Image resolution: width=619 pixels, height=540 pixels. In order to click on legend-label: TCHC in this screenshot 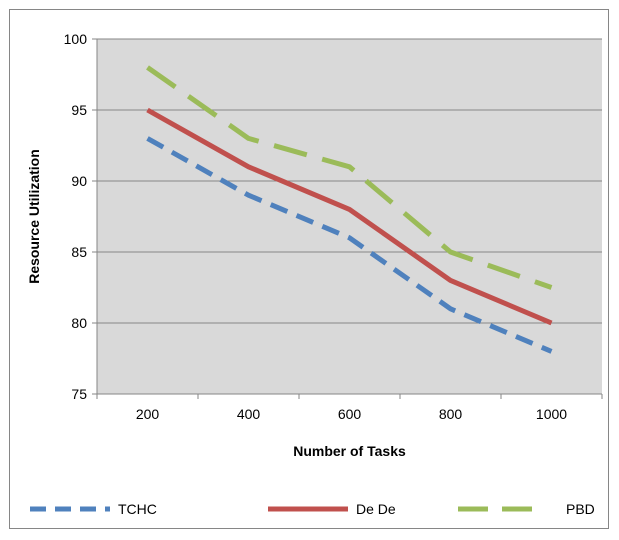, I will do `click(137, 509)`.